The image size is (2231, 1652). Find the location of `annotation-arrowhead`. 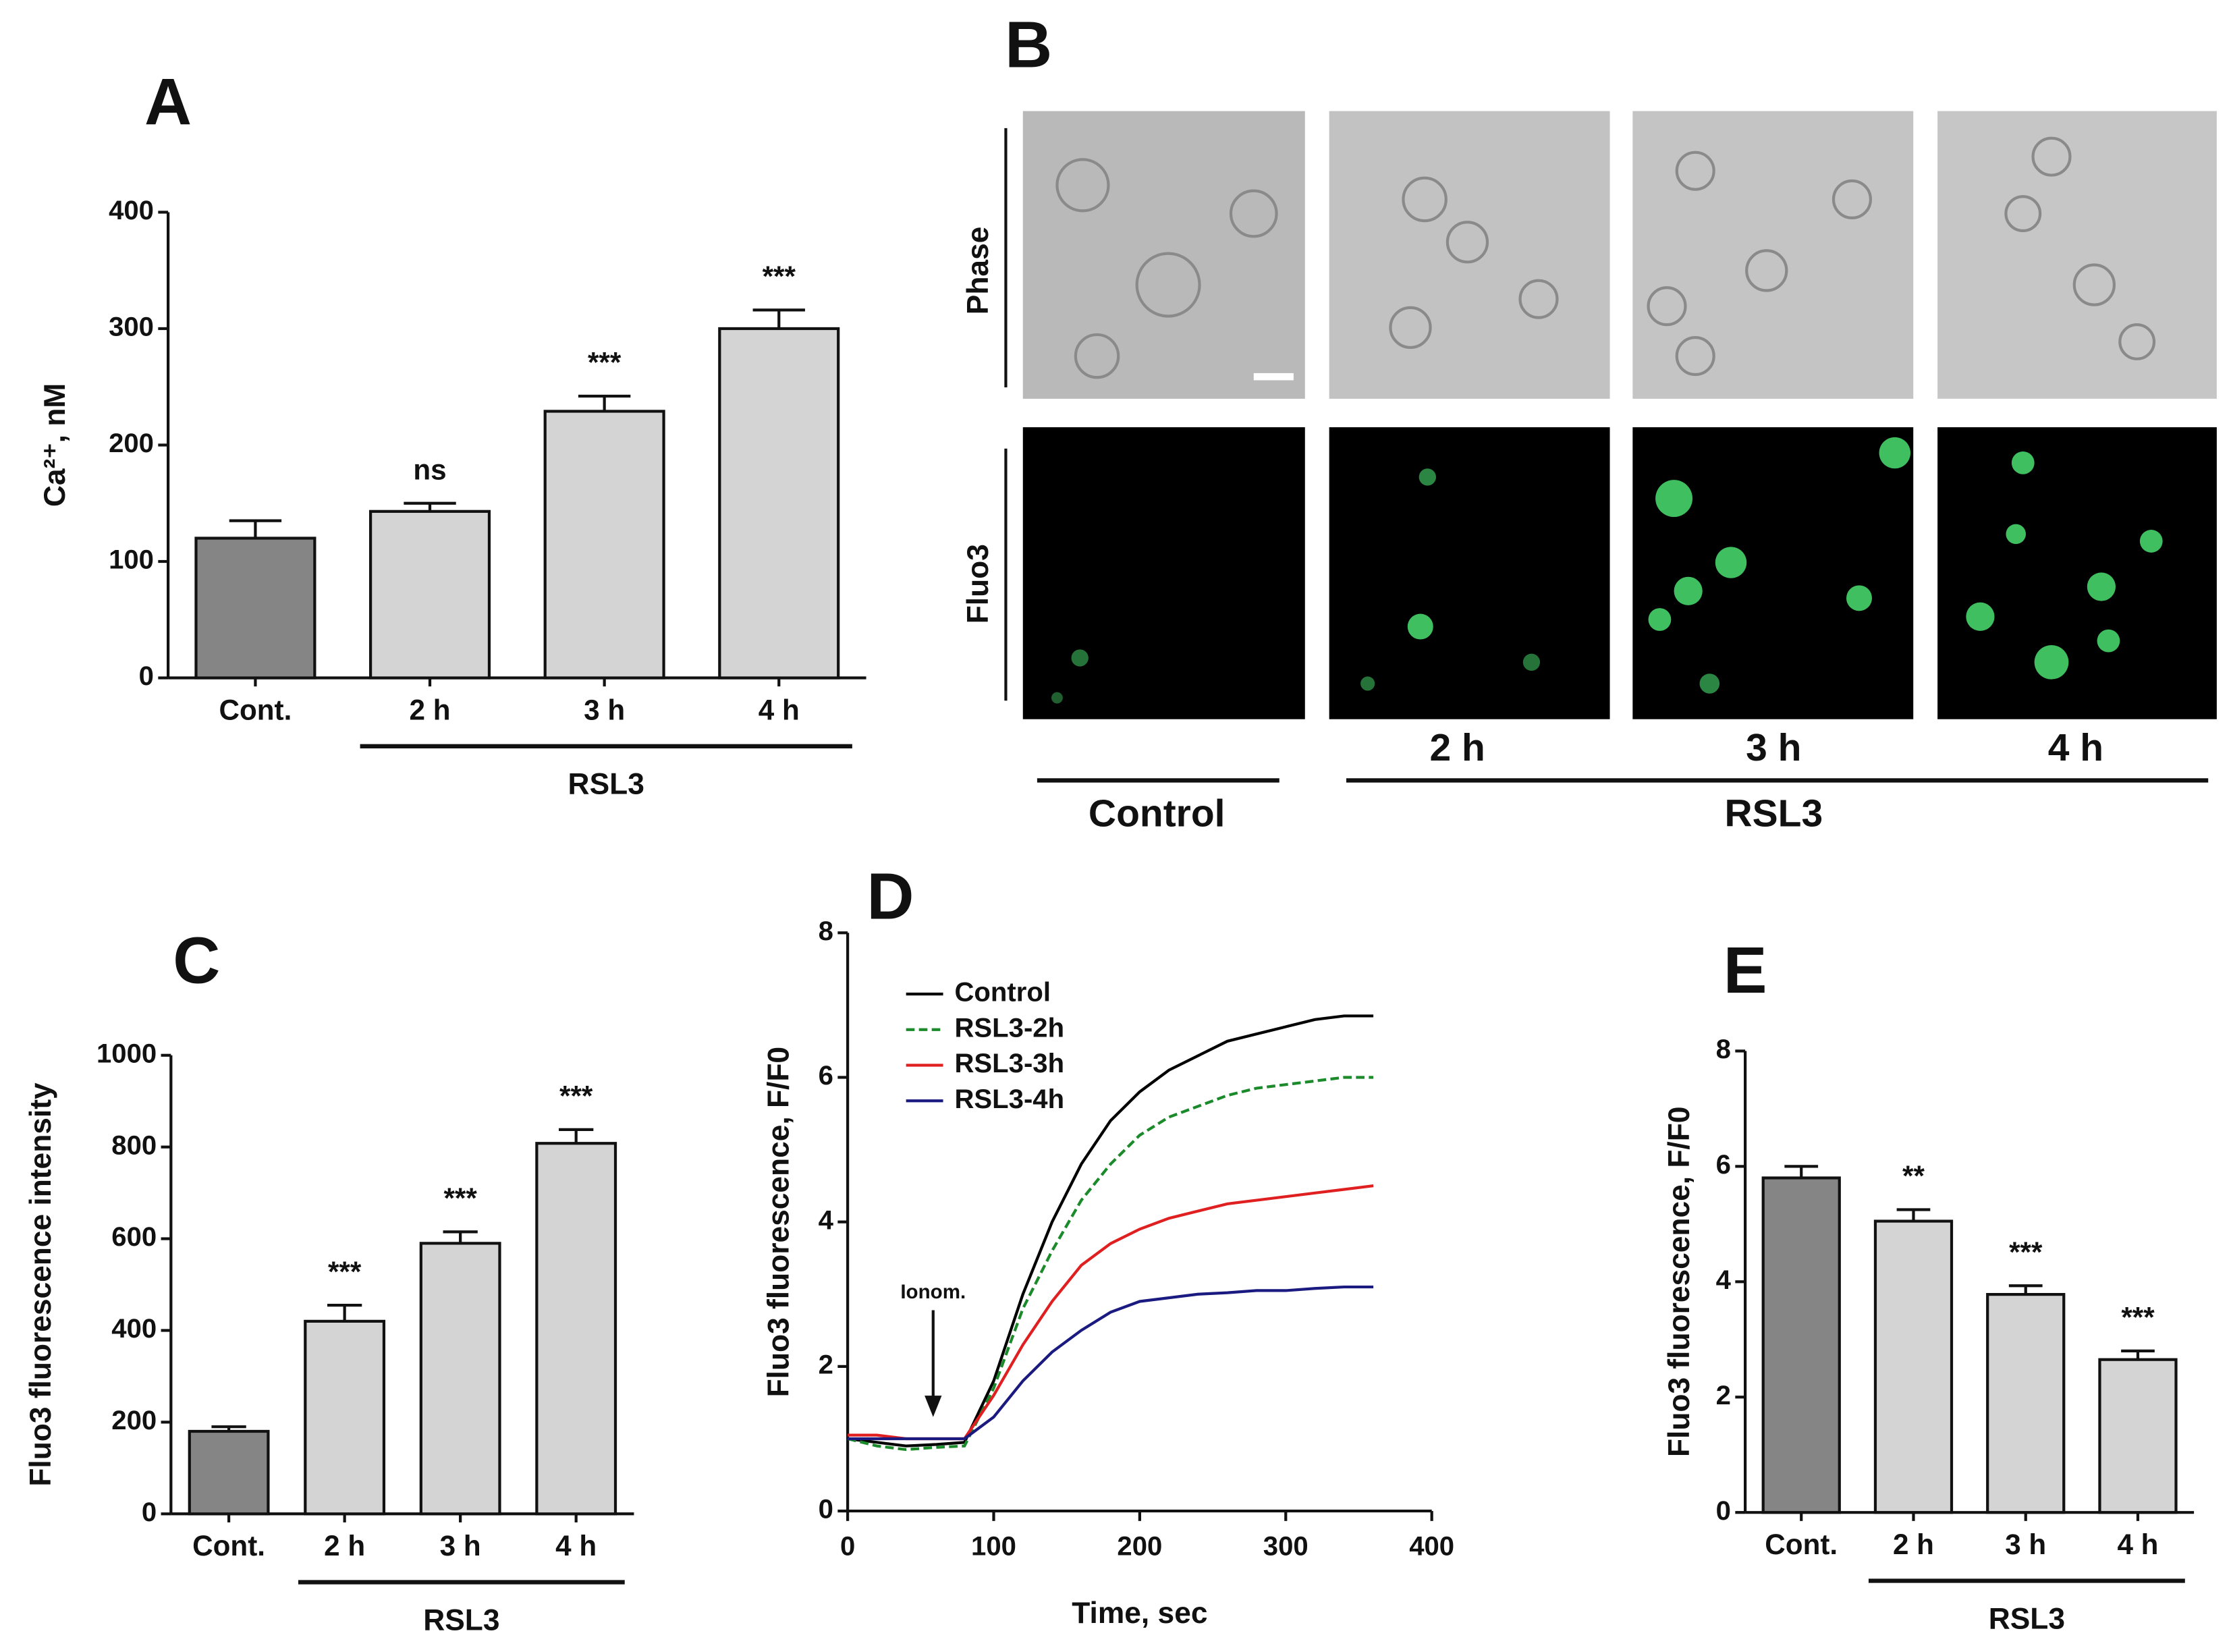

annotation-arrowhead is located at coordinates (933, 1406).